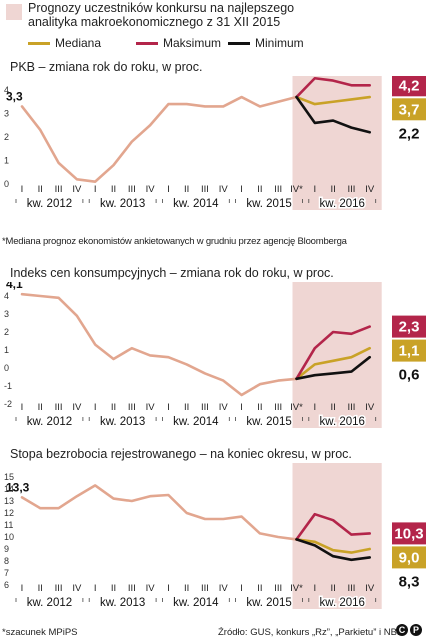 This screenshot has width=428, height=640. Describe the element at coordinates (78, 43) in the screenshot. I see `legend-median-label: Mediana` at that location.